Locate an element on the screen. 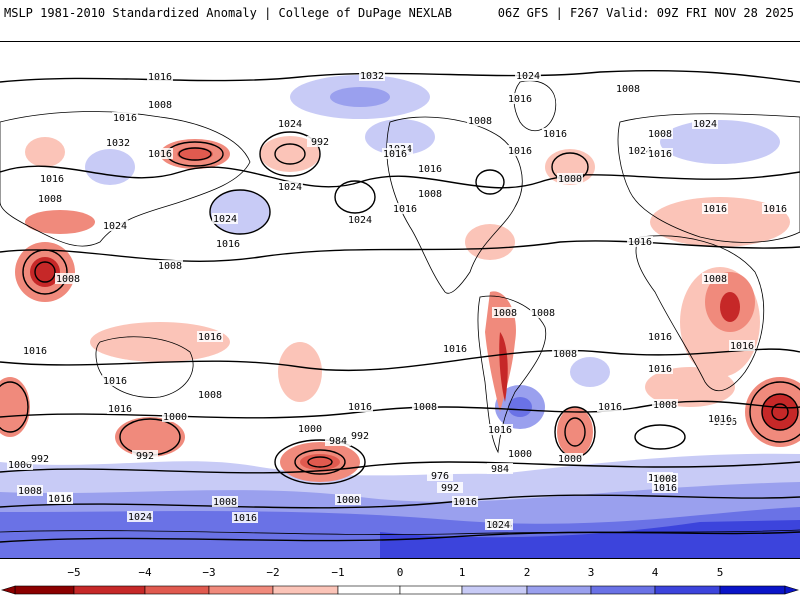 The height and width of the screenshot is (600, 800). colorbar-tick-label: −2 is located at coordinates (273, 572).